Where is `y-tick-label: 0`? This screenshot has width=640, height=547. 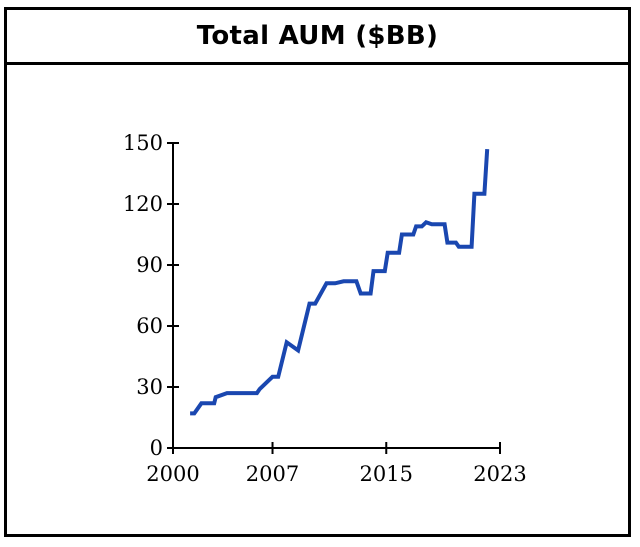
y-tick-label: 0 is located at coordinates (156, 448).